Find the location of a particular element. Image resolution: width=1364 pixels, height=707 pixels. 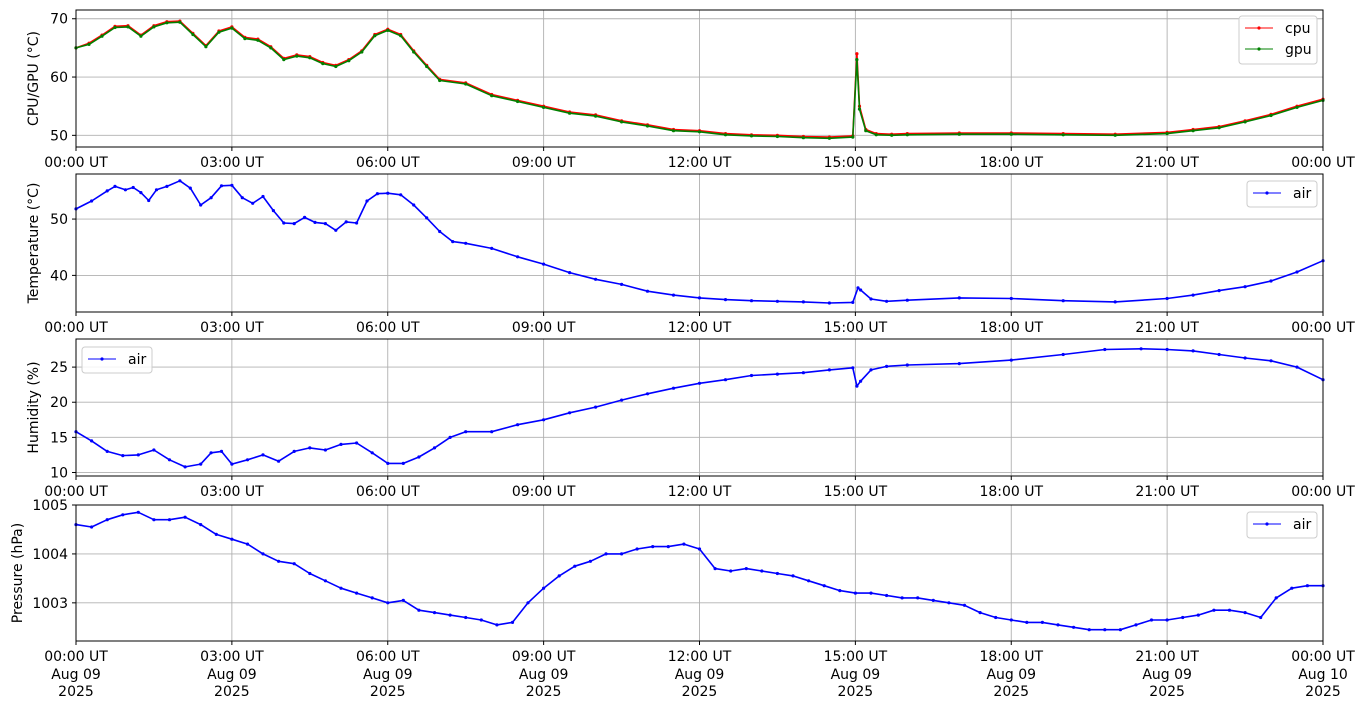

y-tick-label: 10 is located at coordinates (59, 473).